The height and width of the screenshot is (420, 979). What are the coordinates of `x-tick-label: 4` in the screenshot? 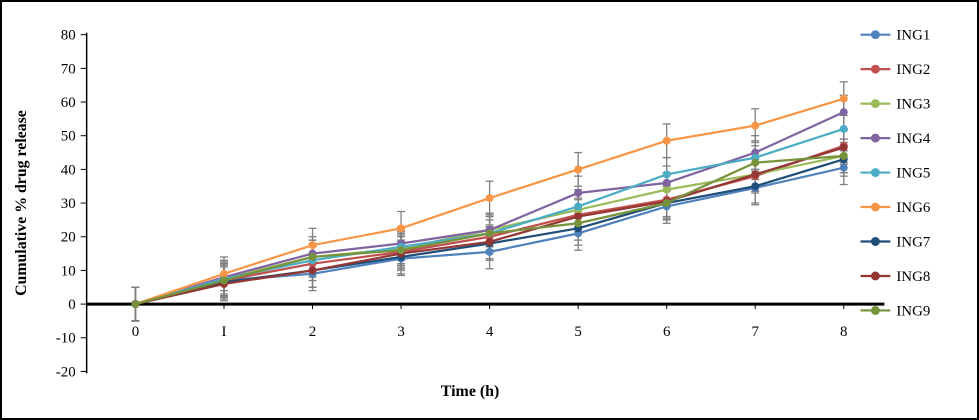 It's located at (490, 332).